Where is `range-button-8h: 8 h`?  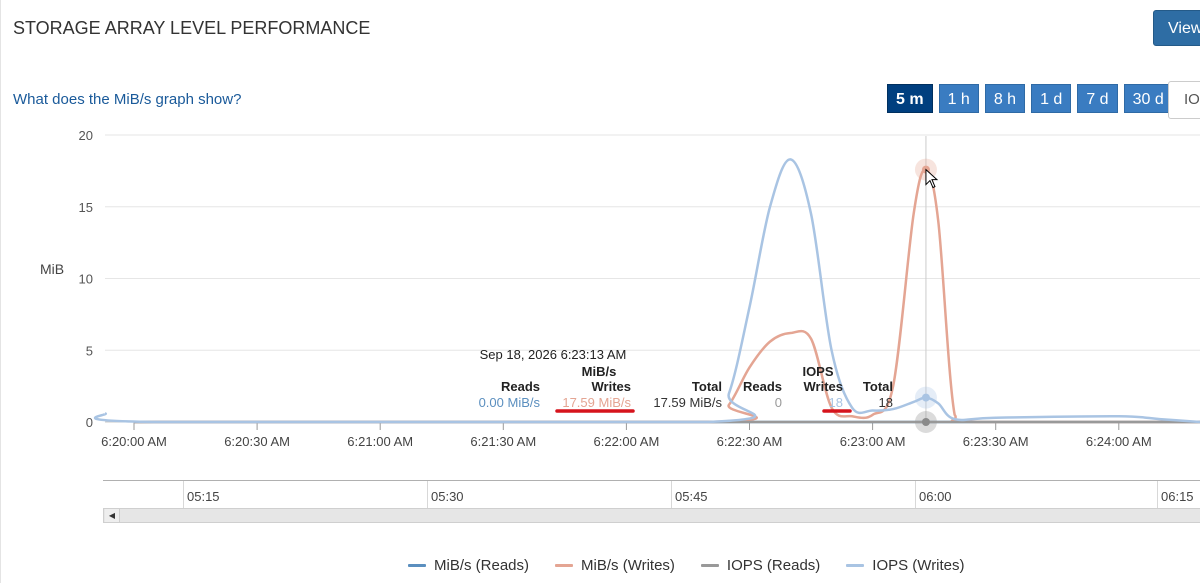 range-button-8h: 8 h is located at coordinates (1005, 98).